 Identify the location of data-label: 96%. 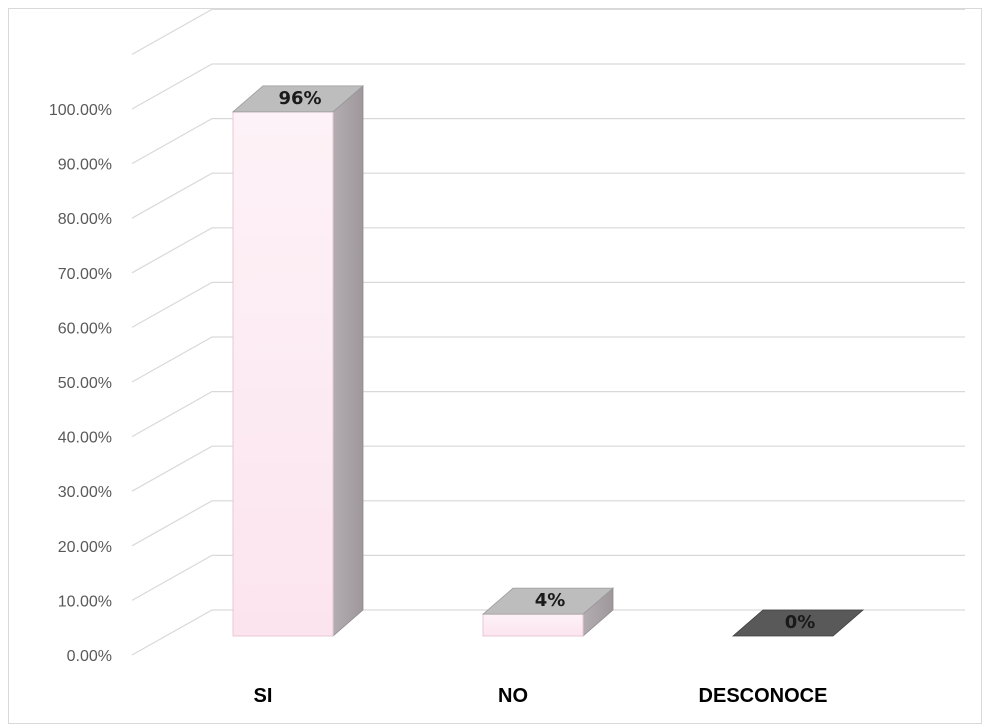
(299, 98).